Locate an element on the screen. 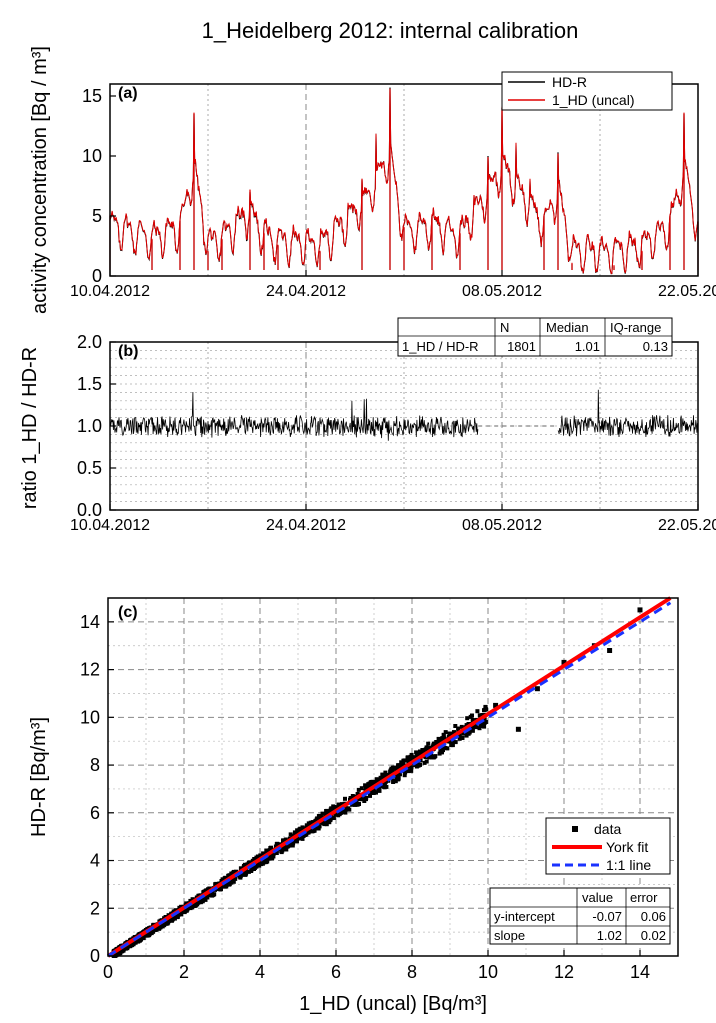 This screenshot has height=1023, width=716. fit-cell-intercept-value: -0.07 is located at coordinates (607, 916).